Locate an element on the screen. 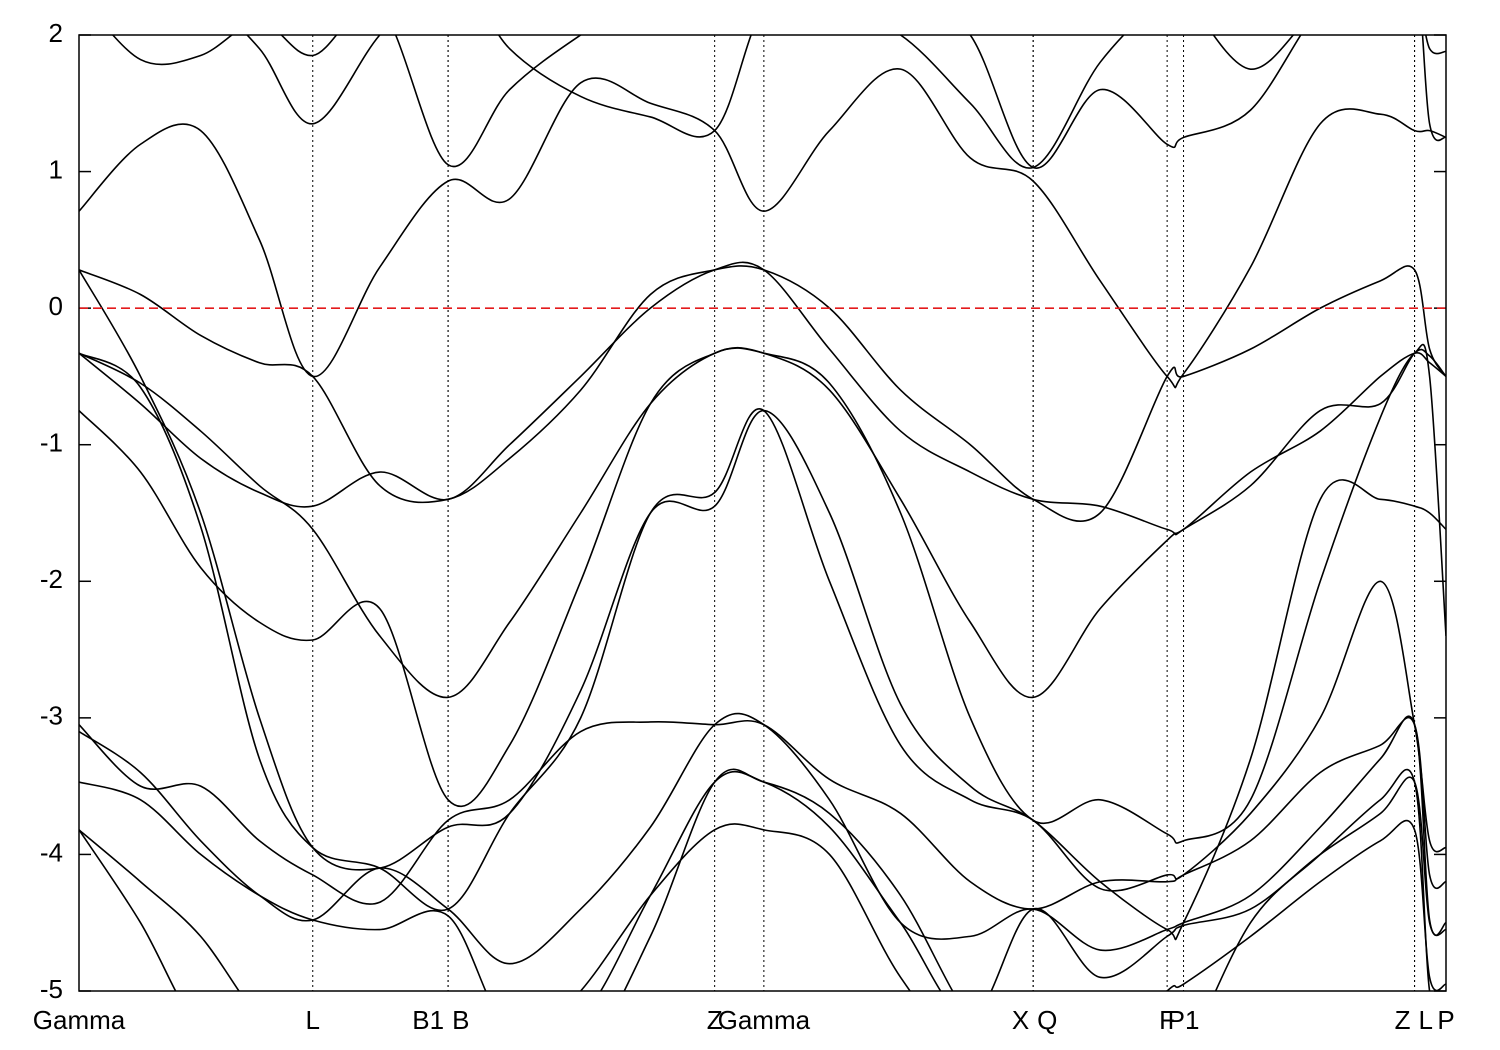  x-tick-label: X is located at coordinates (1020, 1020).